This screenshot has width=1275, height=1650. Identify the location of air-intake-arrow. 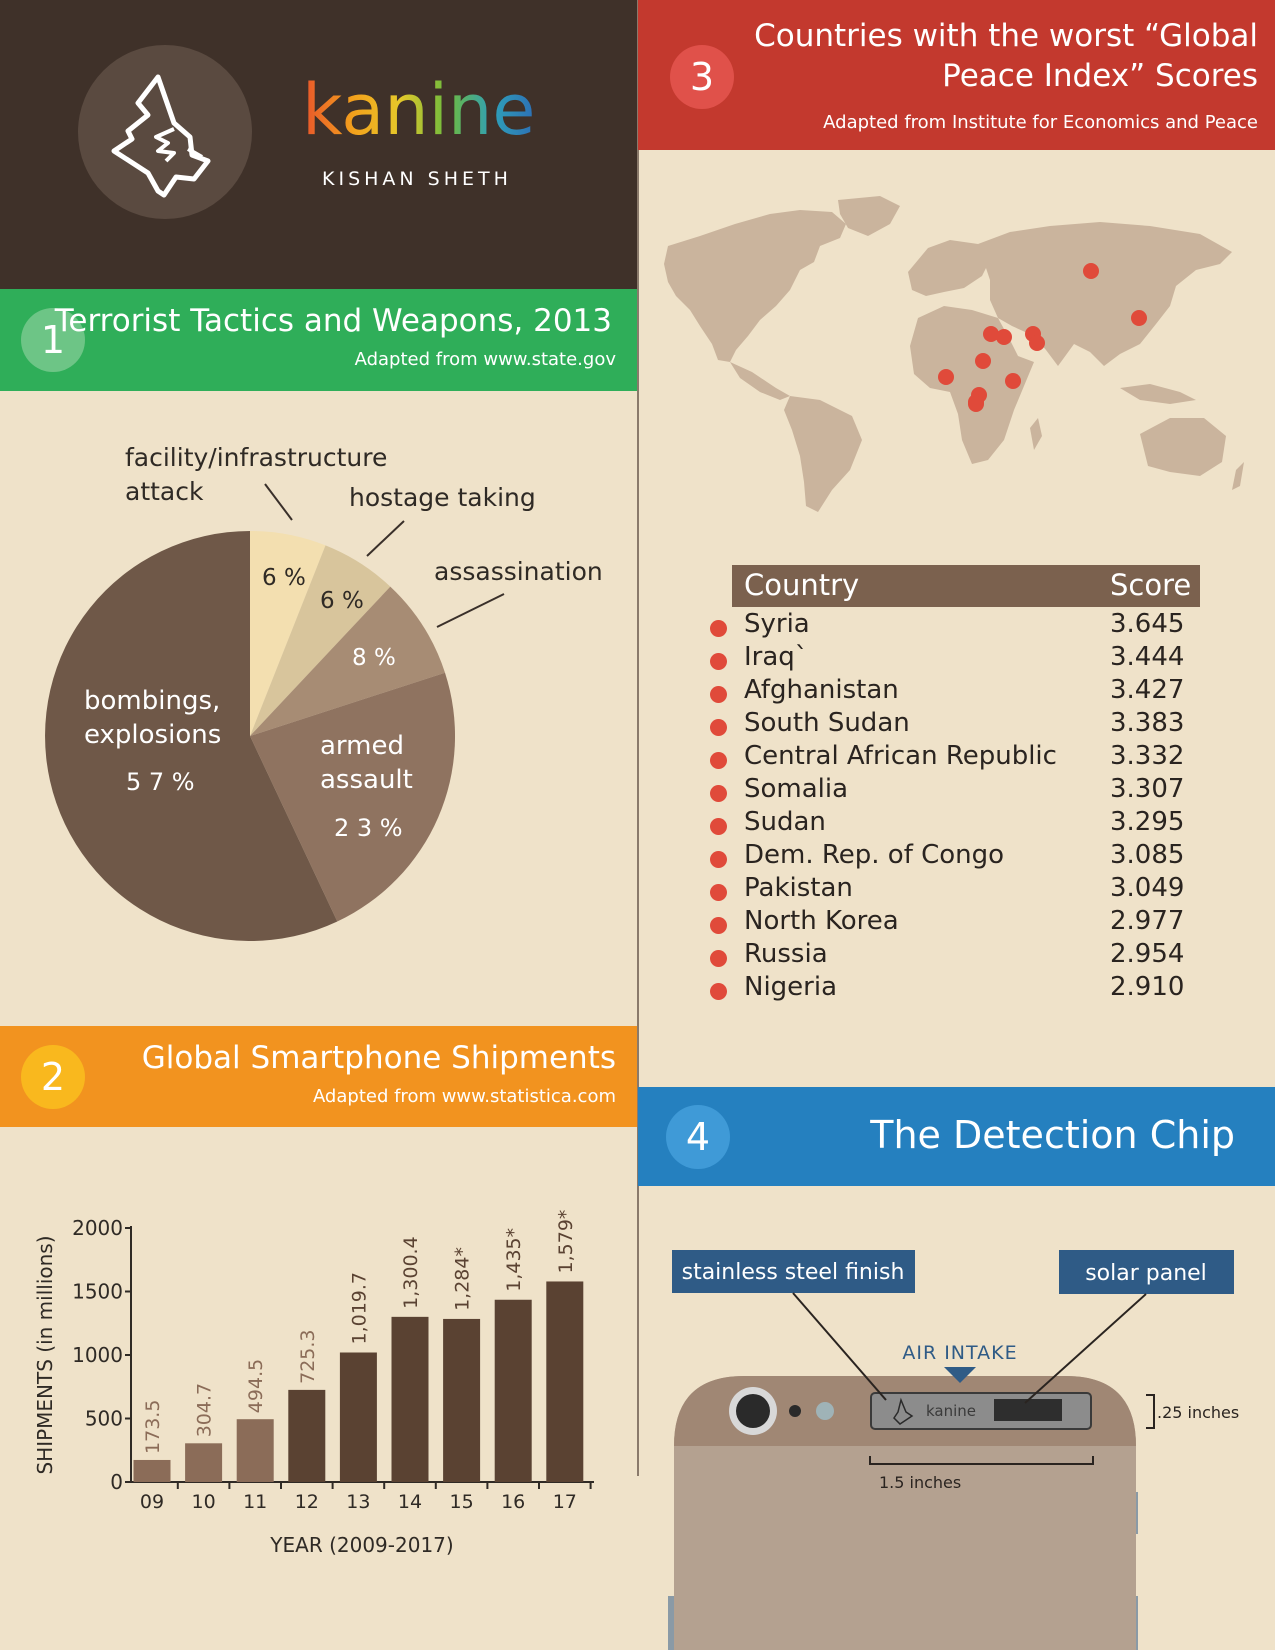
(960, 1375).